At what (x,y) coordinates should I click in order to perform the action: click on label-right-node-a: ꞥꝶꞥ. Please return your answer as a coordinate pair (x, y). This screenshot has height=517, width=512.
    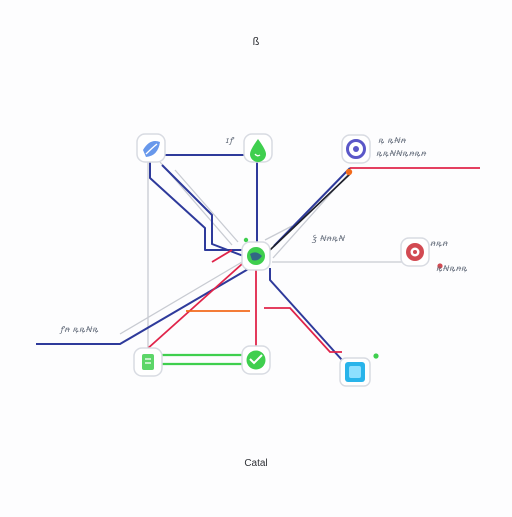
    Looking at the image, I should click on (439, 243).